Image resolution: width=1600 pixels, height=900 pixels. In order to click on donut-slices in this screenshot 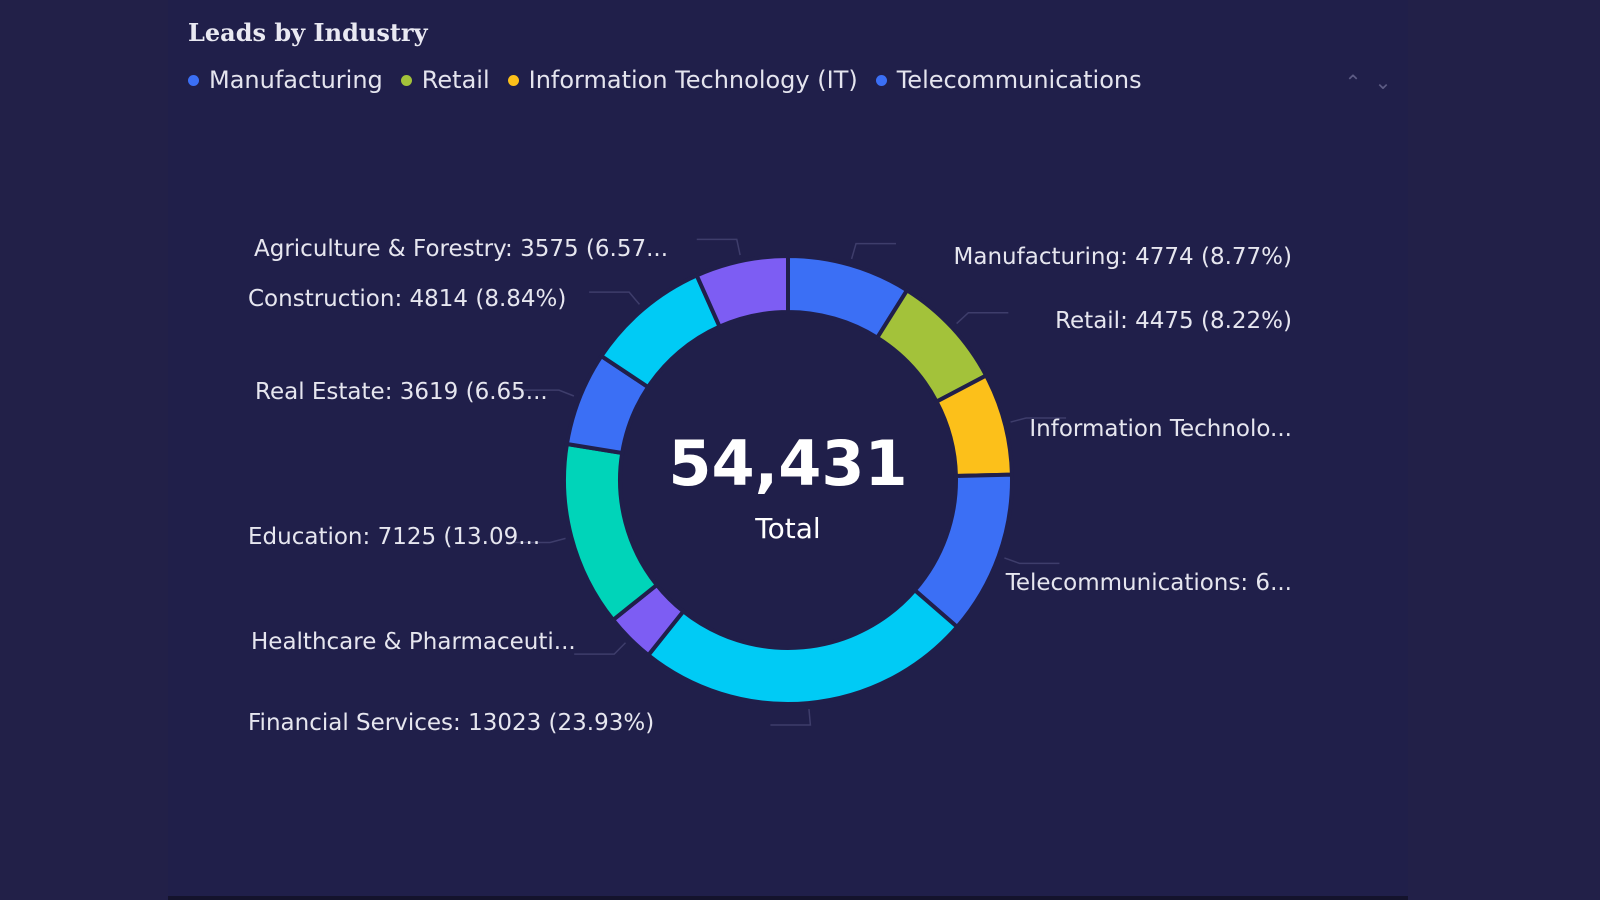, I will do `click(788, 479)`.